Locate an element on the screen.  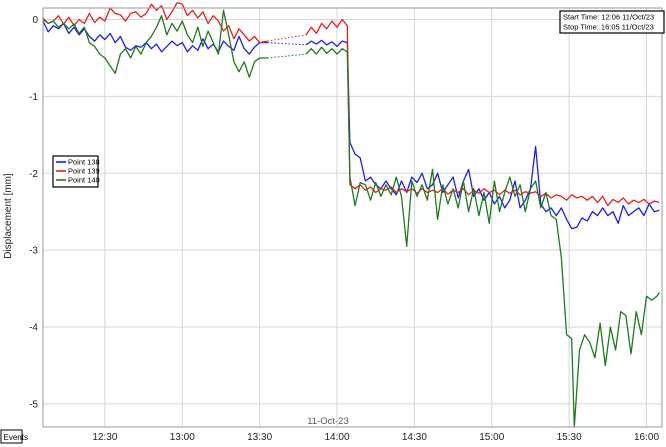
info-box-frame is located at coordinates (612, 22).